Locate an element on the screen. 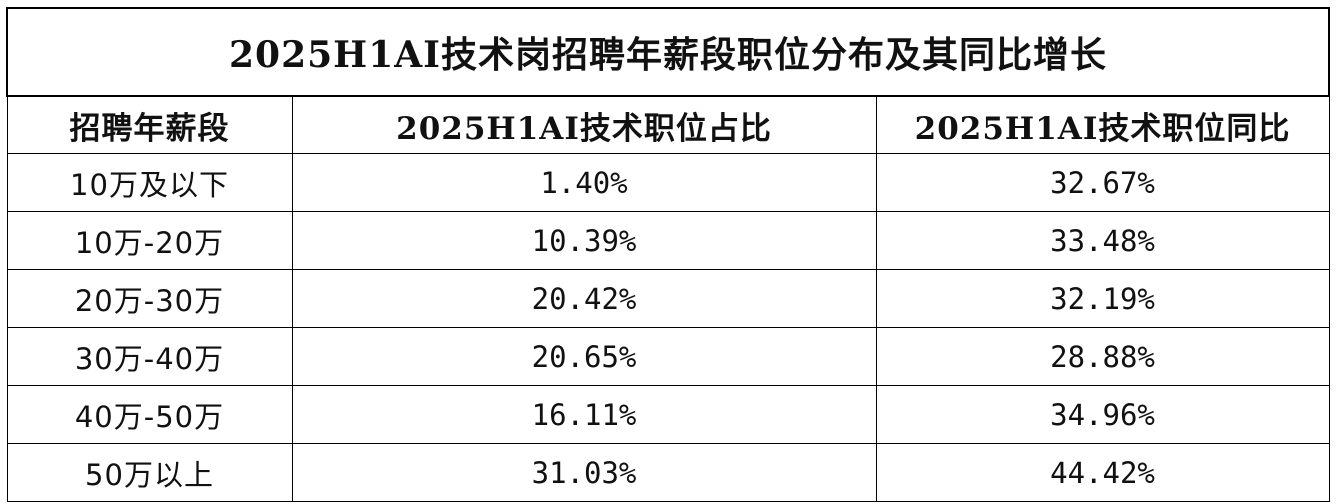  table-row: 20万-30万 20.42% 32.19% is located at coordinates (668, 298).